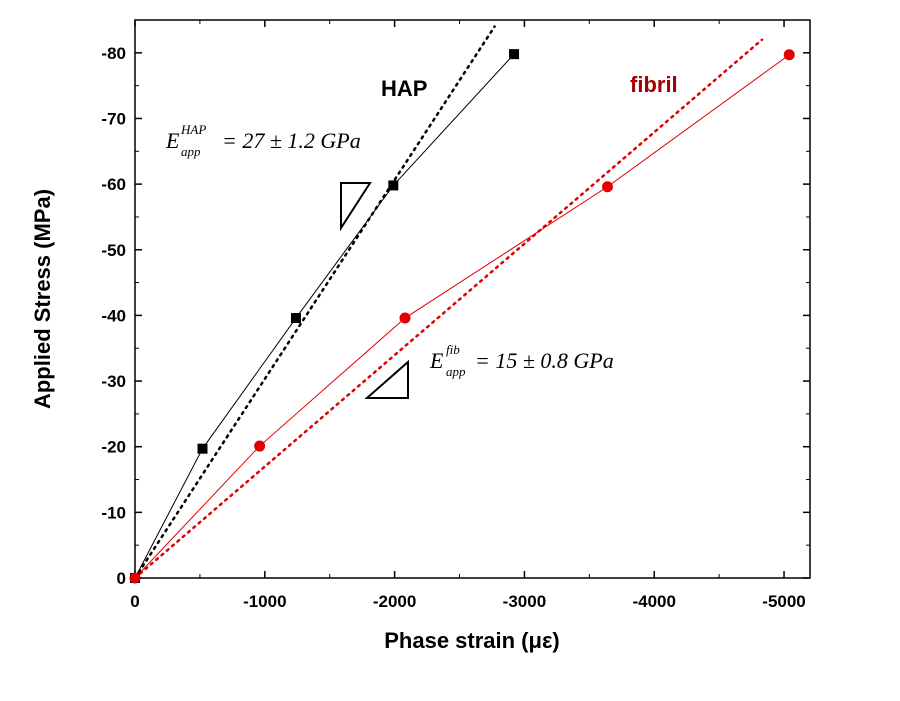 The width and height of the screenshot is (900, 701). What do you see at coordinates (113, 512) in the screenshot?
I see `y-tick-label: -10` at bounding box center [113, 512].